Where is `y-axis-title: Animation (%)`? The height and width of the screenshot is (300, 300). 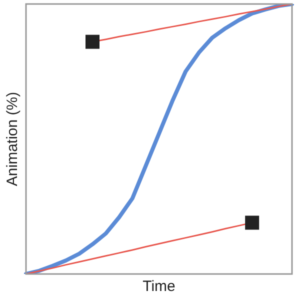
y-axis-title: Animation (%) is located at coordinates (13, 139).